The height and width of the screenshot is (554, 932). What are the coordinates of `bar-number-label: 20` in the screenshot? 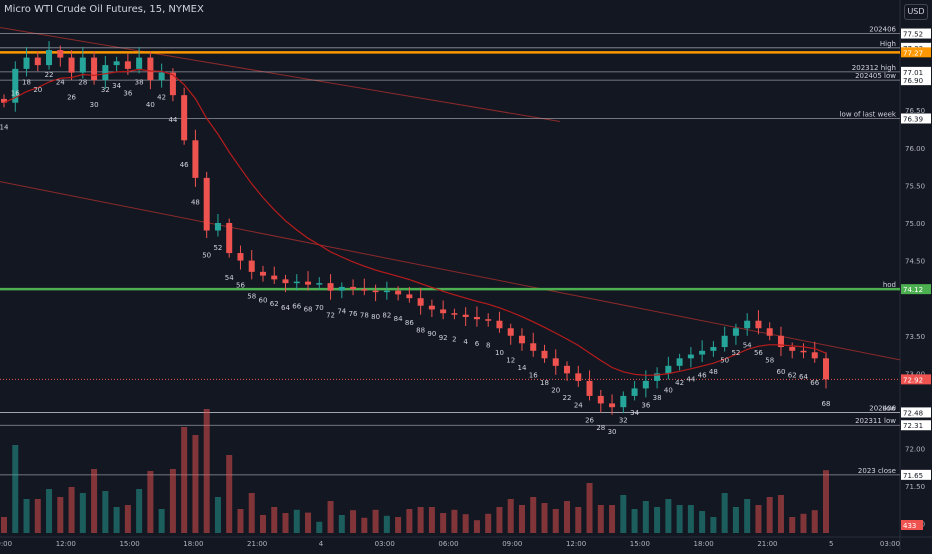 It's located at (555, 391).